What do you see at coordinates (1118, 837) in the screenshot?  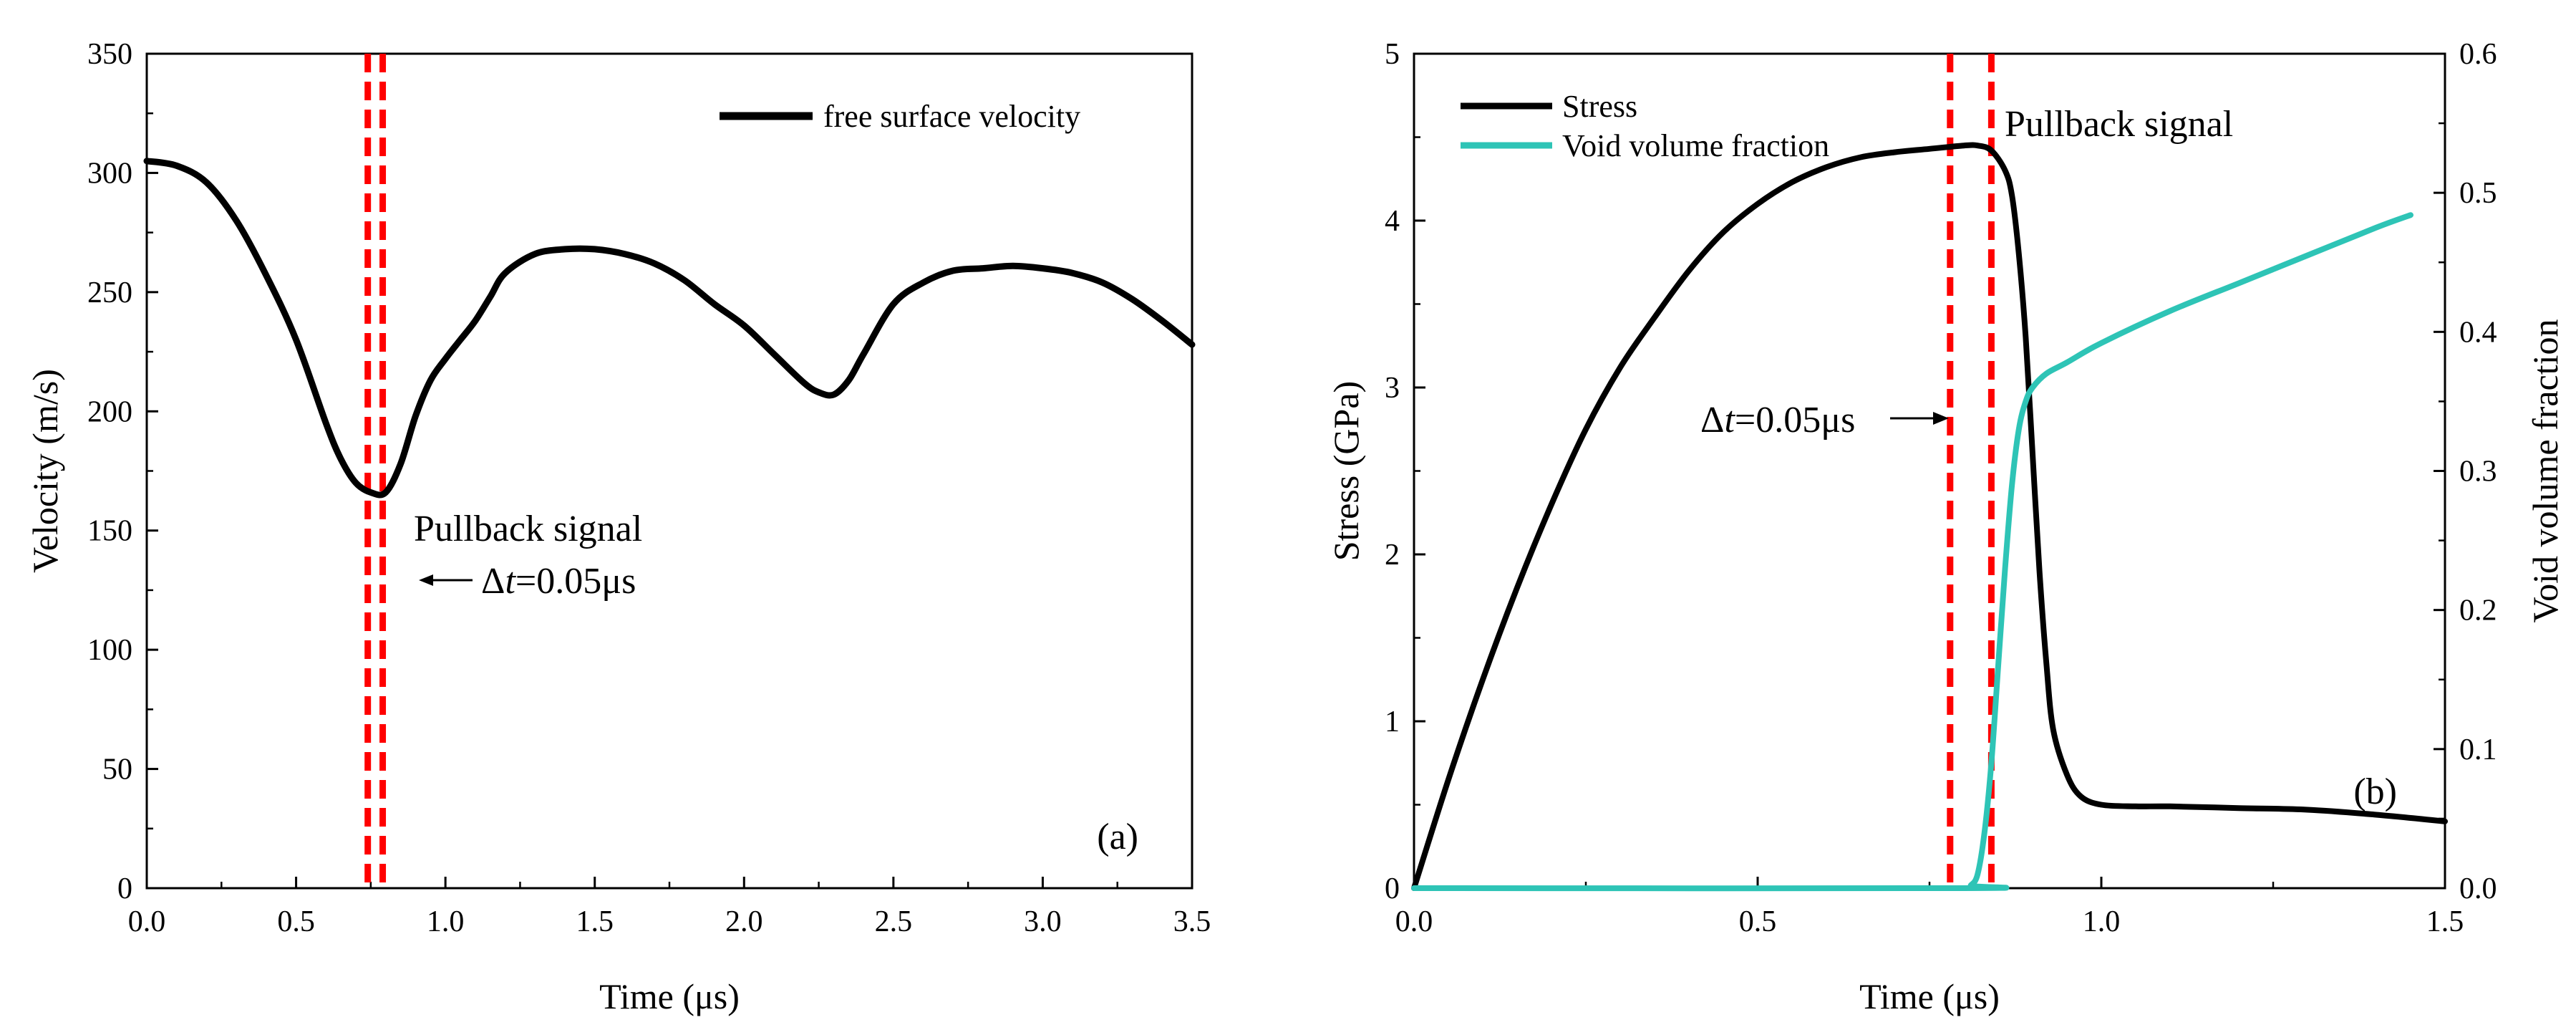 I see `panel-label-a: (a)` at bounding box center [1118, 837].